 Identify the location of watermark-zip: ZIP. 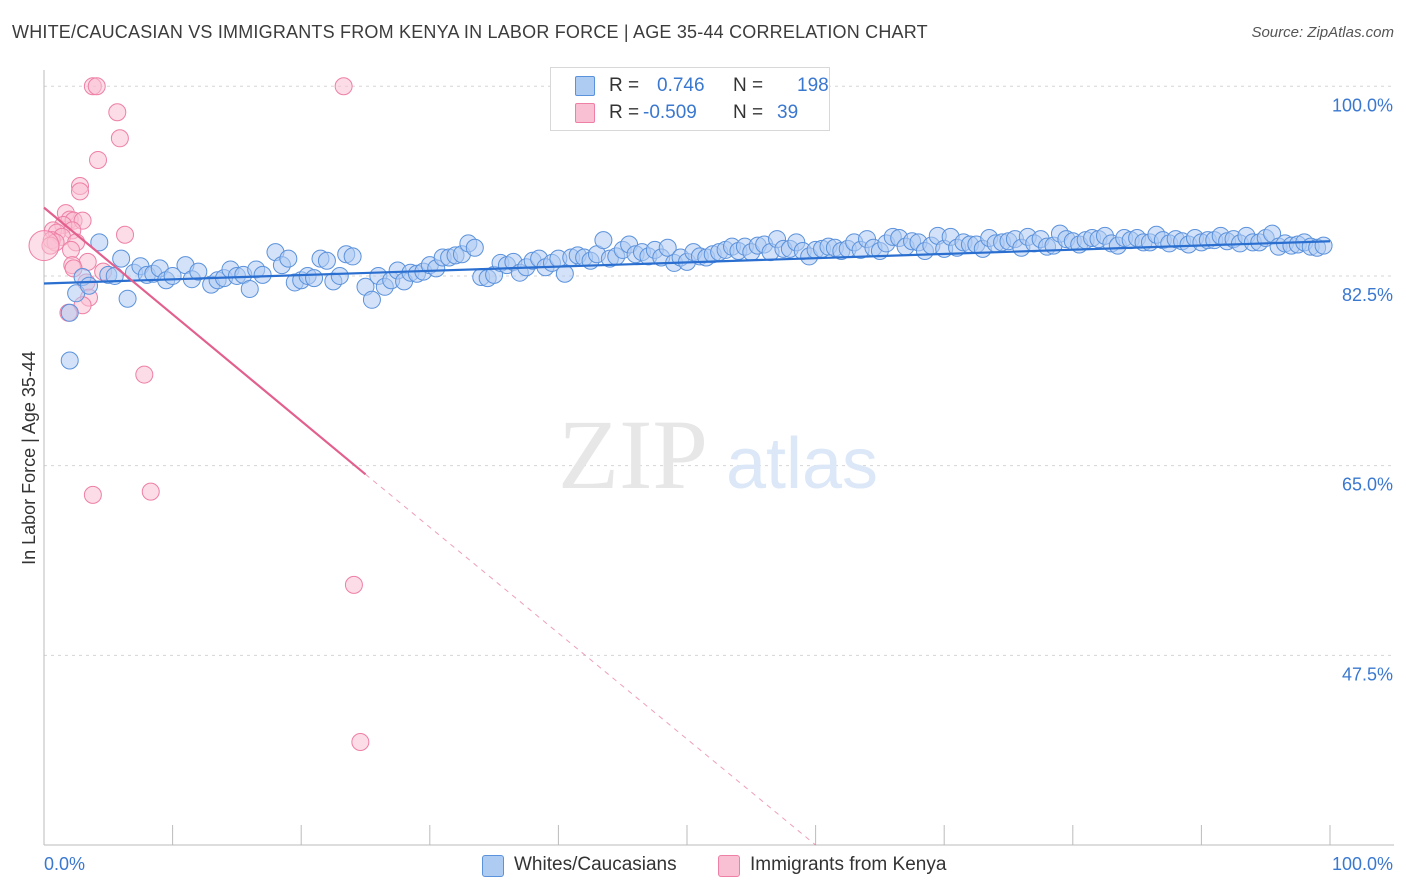
(633, 454).